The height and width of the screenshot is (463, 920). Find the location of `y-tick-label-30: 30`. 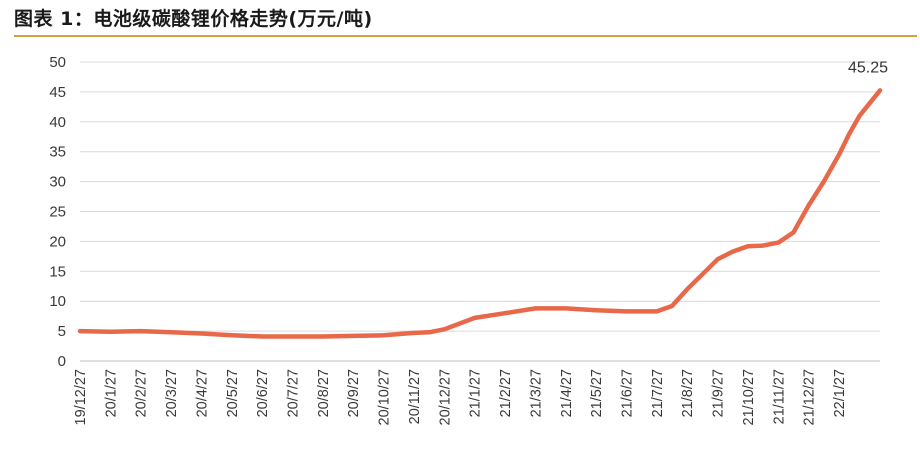

y-tick-label-30: 30 is located at coordinates (57, 182).